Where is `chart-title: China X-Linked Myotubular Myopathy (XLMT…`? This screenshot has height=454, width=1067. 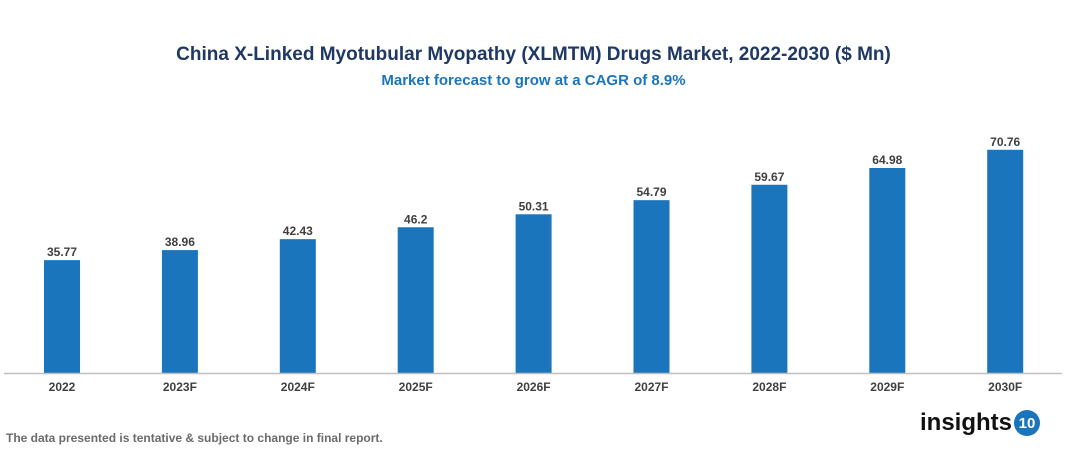
chart-title: China X-Linked Myotubular Myopathy (XLMT… is located at coordinates (533, 54).